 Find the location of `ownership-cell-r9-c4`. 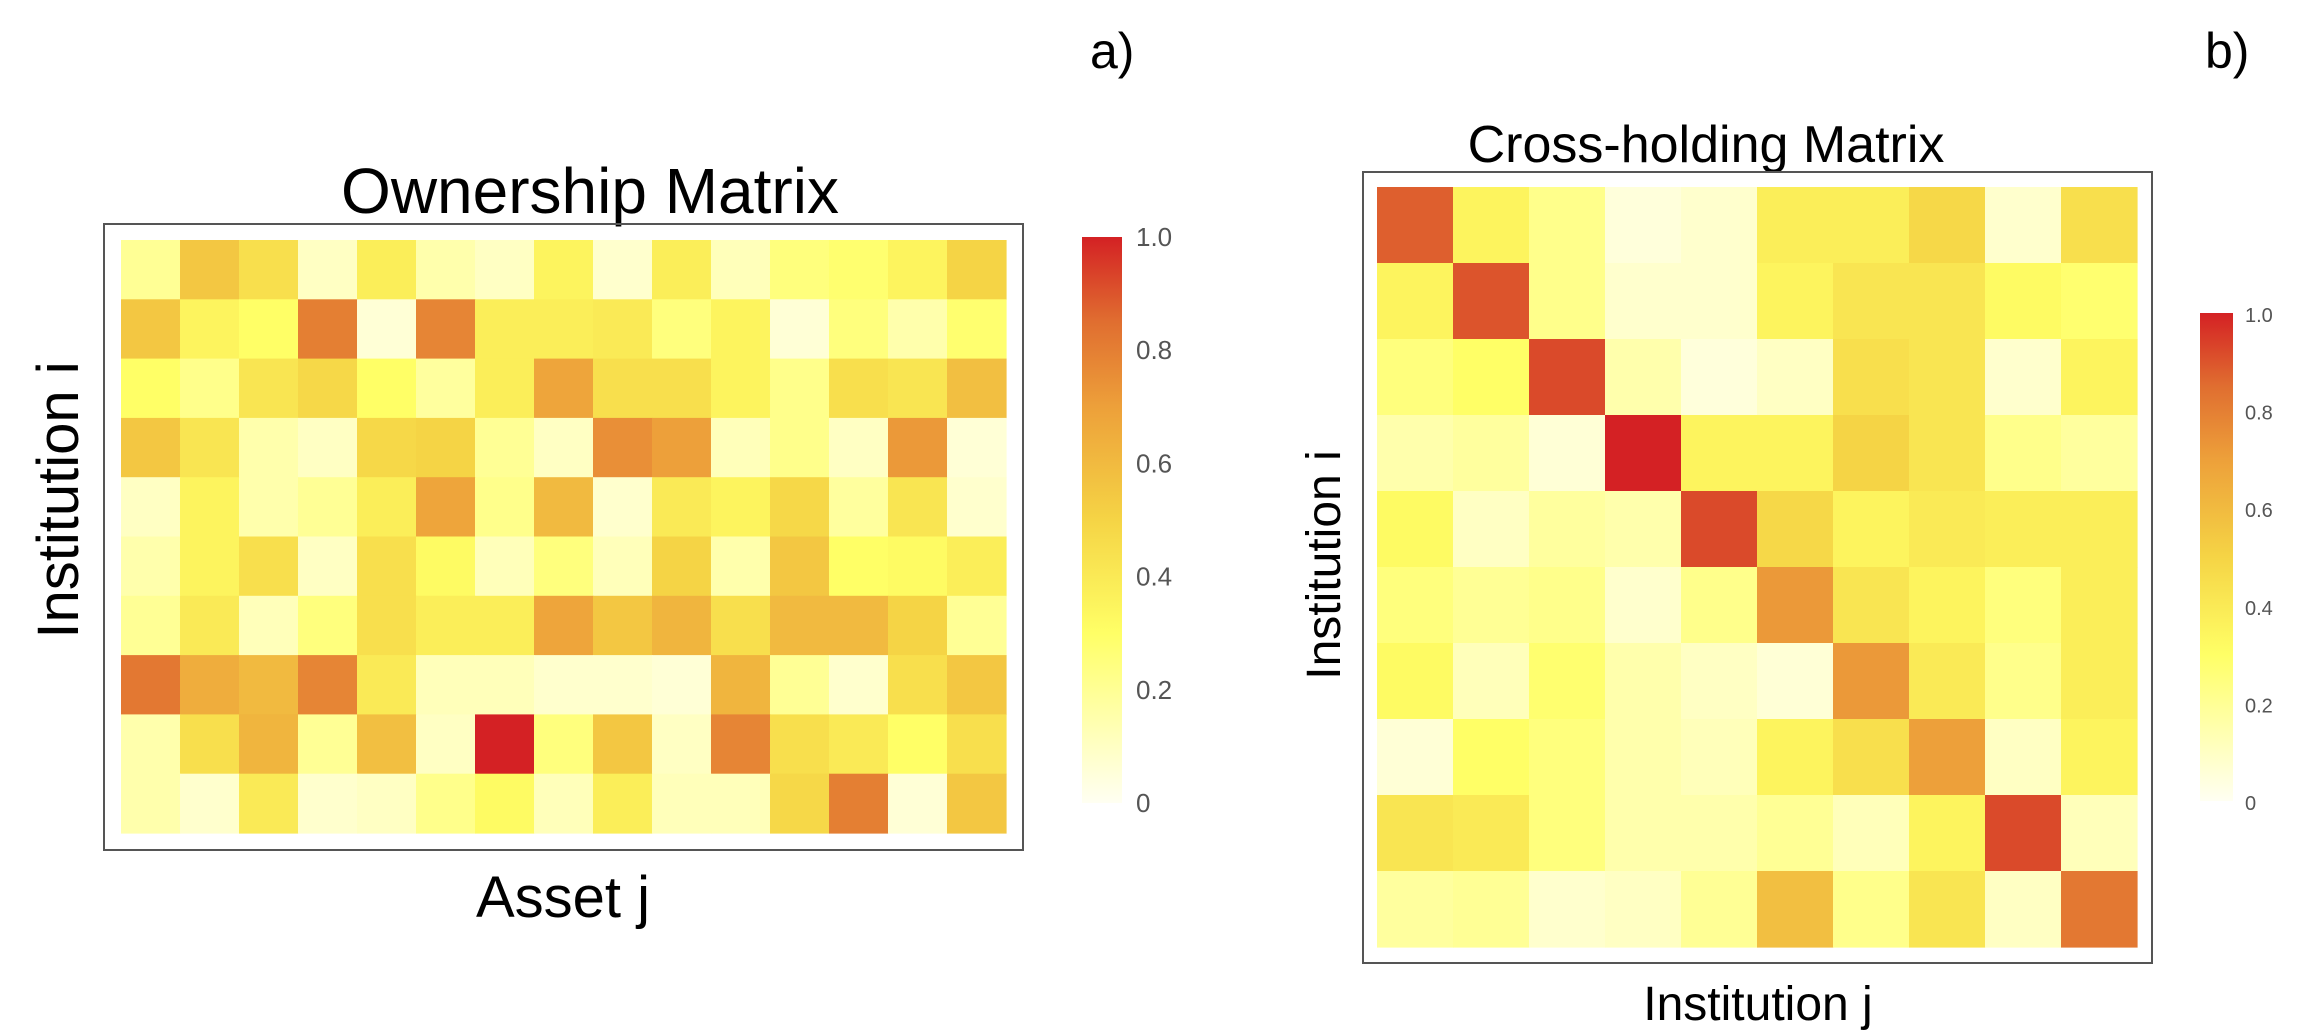

ownership-cell-r9-c4 is located at coordinates (387, 803).